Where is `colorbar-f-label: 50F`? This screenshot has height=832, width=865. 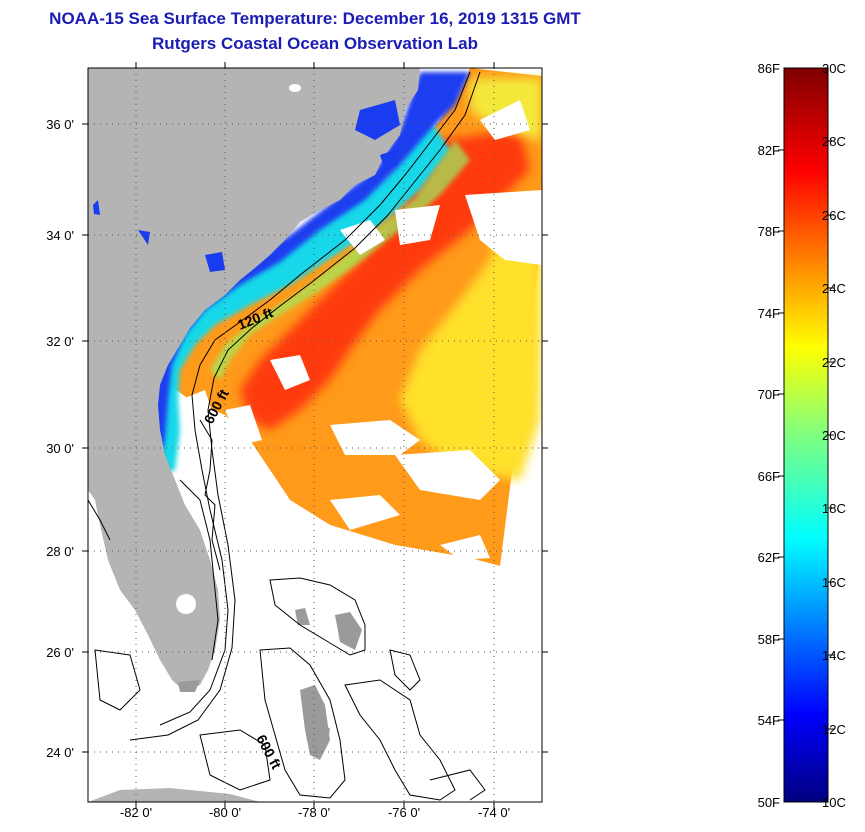
colorbar-f-label: 50F is located at coordinates (768, 802).